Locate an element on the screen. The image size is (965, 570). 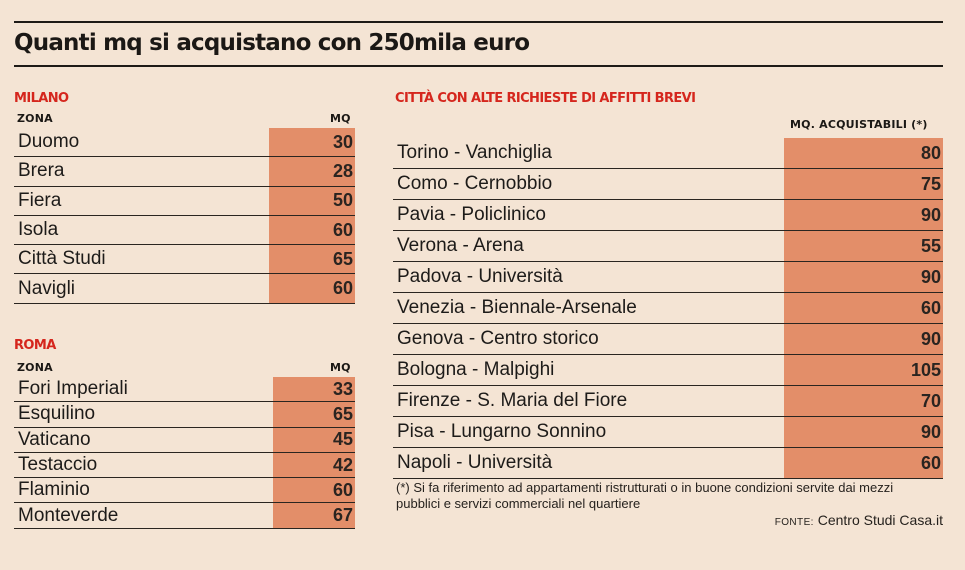
mq-value: 70 is located at coordinates (930, 400).